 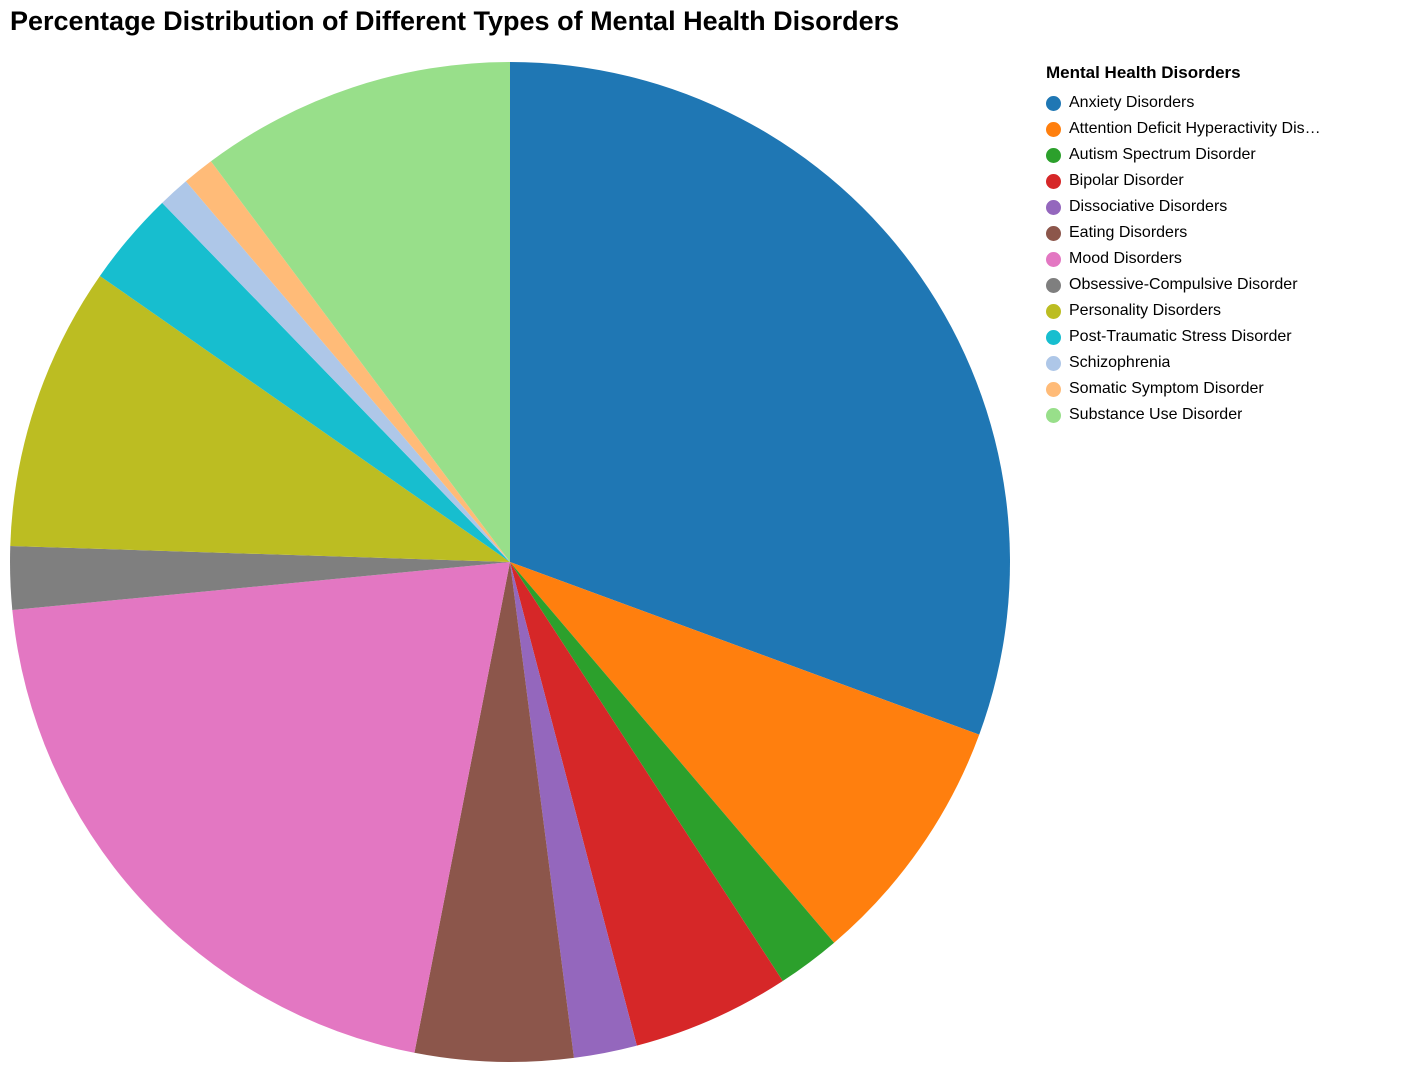 What do you see at coordinates (573, 810) in the screenshot?
I see `pie-slice-dissociative-disorders` at bounding box center [573, 810].